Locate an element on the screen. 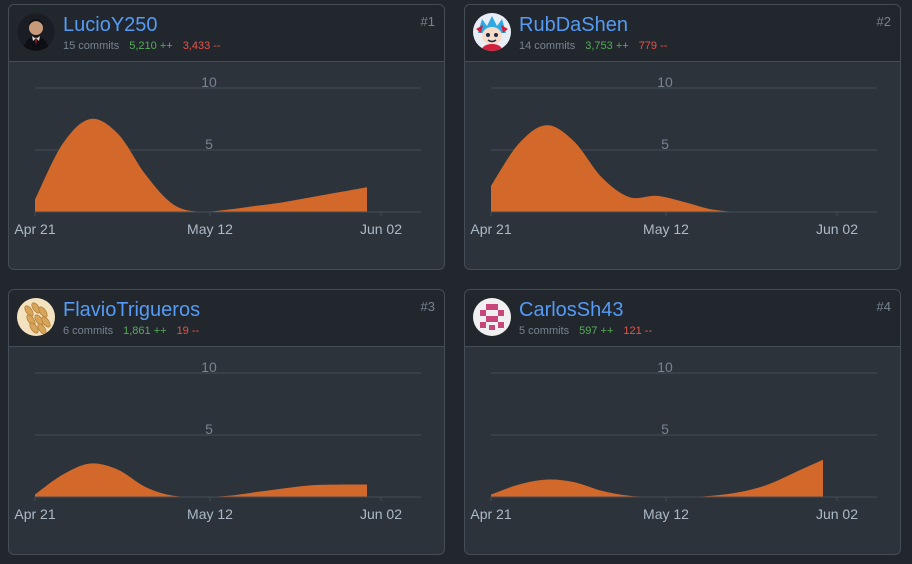  rank-label: #2 is located at coordinates (883, 21).